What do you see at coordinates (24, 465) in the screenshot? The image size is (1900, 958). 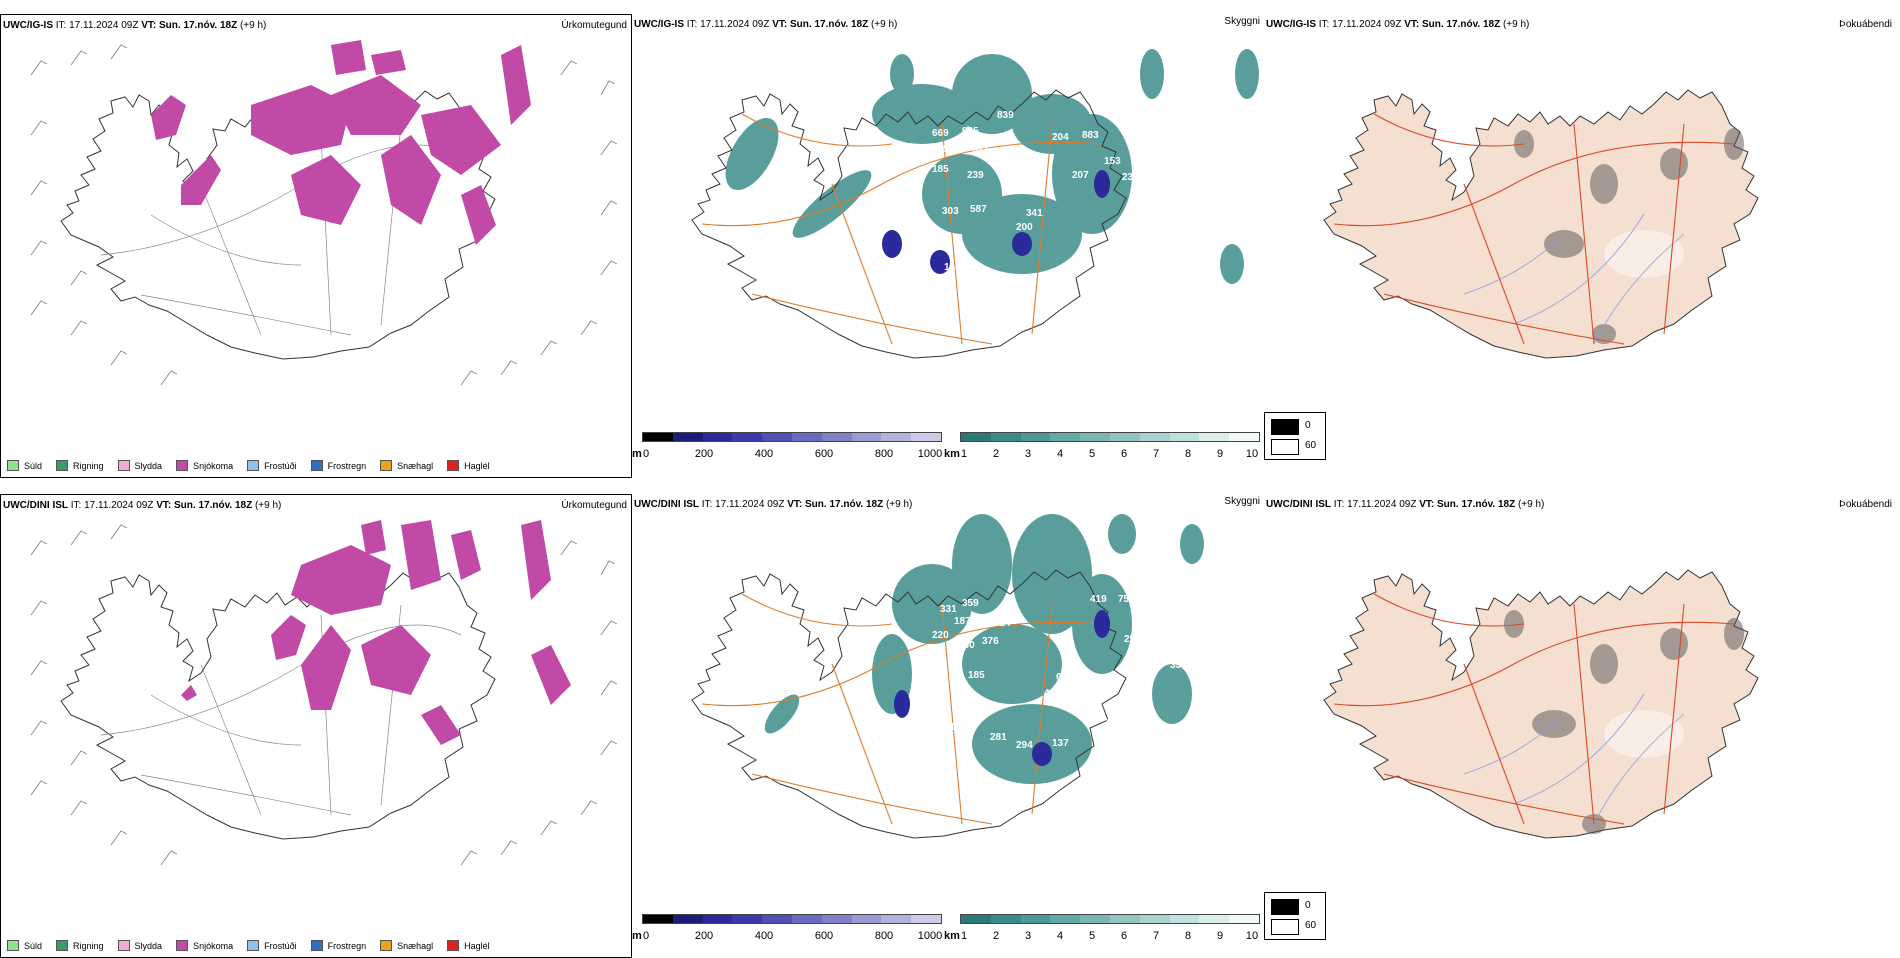 I see `legend-item: Súld` at bounding box center [24, 465].